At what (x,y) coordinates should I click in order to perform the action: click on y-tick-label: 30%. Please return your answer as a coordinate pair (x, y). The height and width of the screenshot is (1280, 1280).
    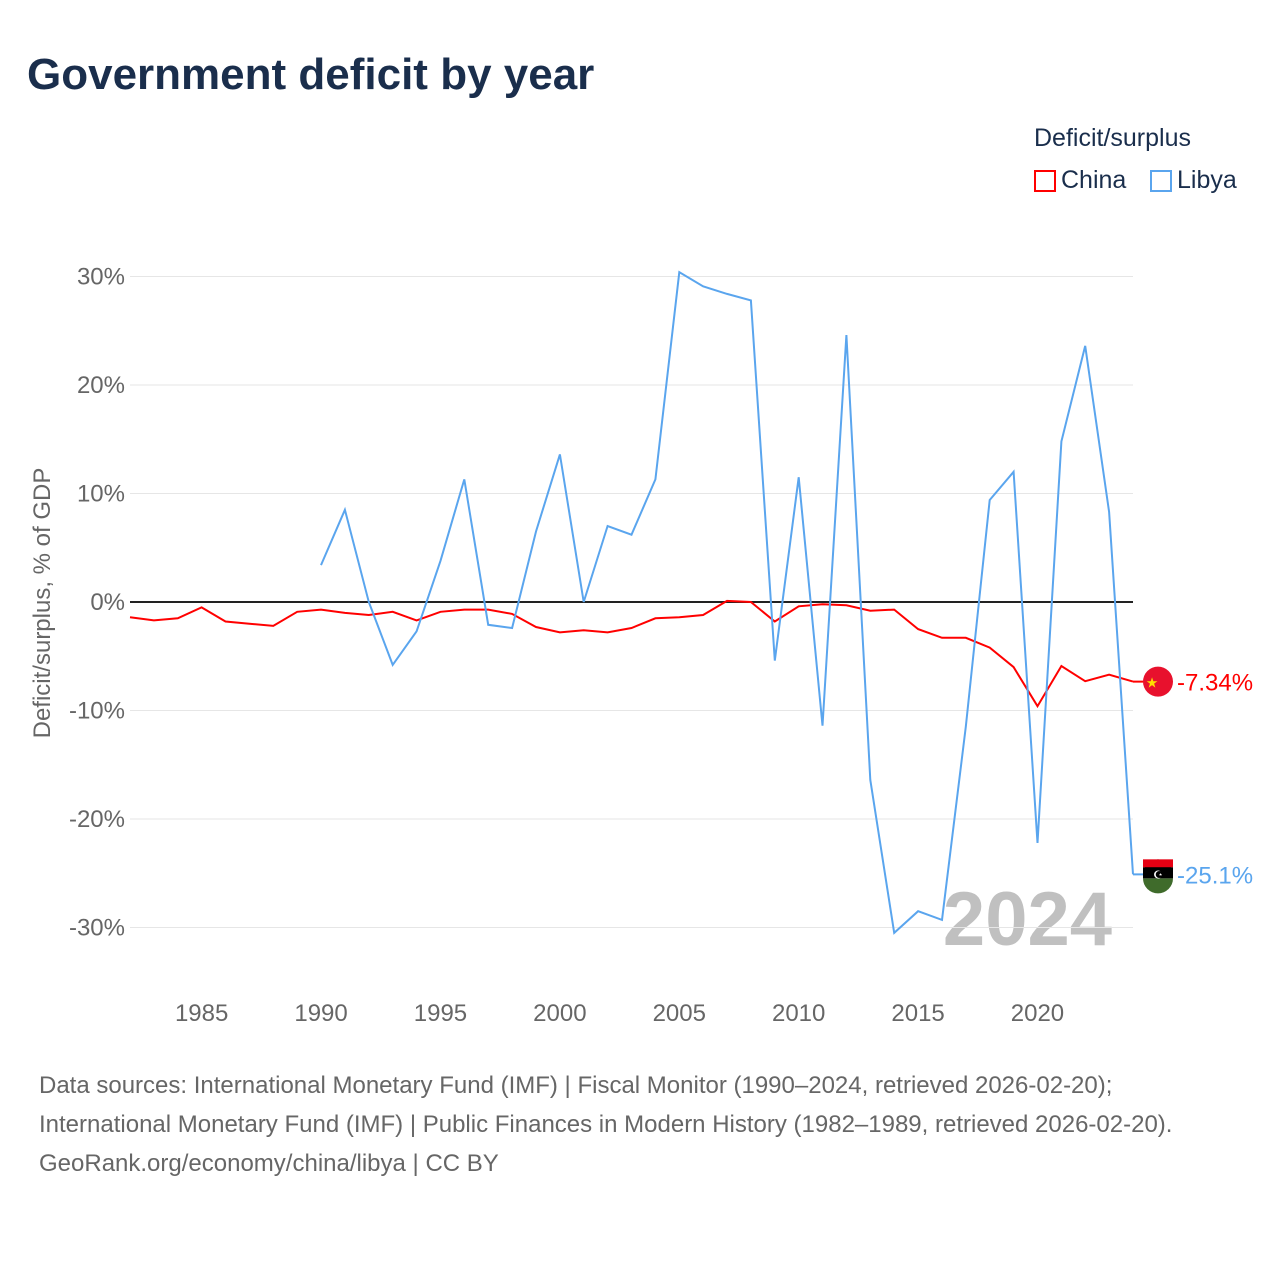
    Looking at the image, I should click on (101, 277).